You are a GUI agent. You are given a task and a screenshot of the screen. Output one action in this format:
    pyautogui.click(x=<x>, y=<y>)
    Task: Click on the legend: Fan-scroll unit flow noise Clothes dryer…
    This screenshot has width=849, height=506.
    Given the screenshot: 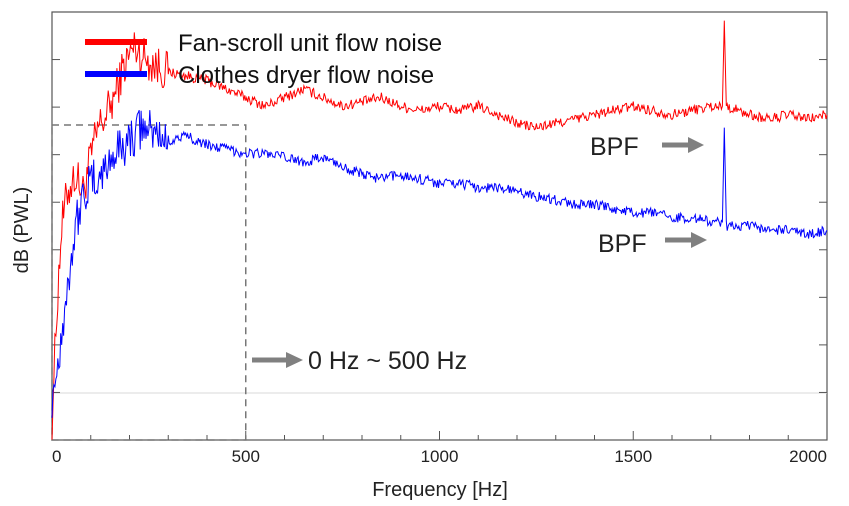 What is the action you would take?
    pyautogui.click(x=263, y=59)
    